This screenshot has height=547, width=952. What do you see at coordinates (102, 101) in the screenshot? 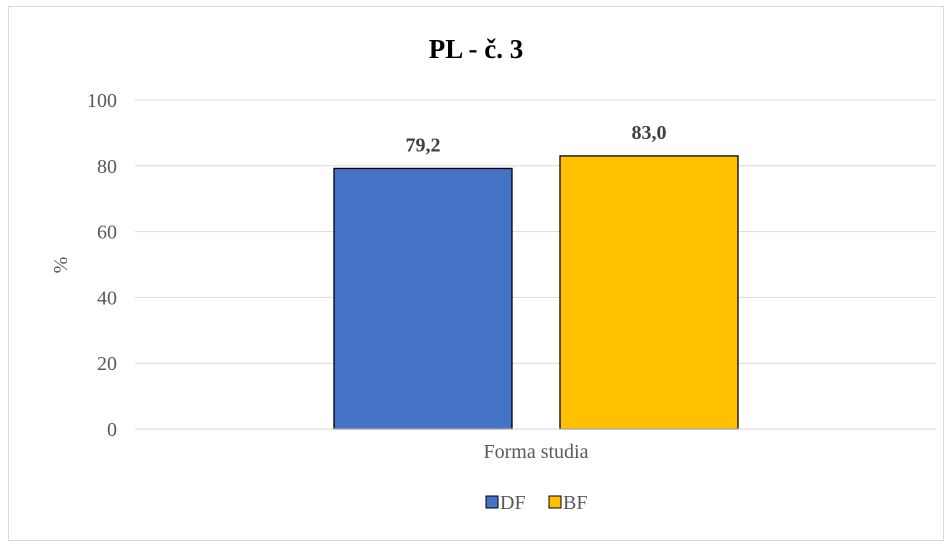
I see `y-tick-label: 100` at bounding box center [102, 101].